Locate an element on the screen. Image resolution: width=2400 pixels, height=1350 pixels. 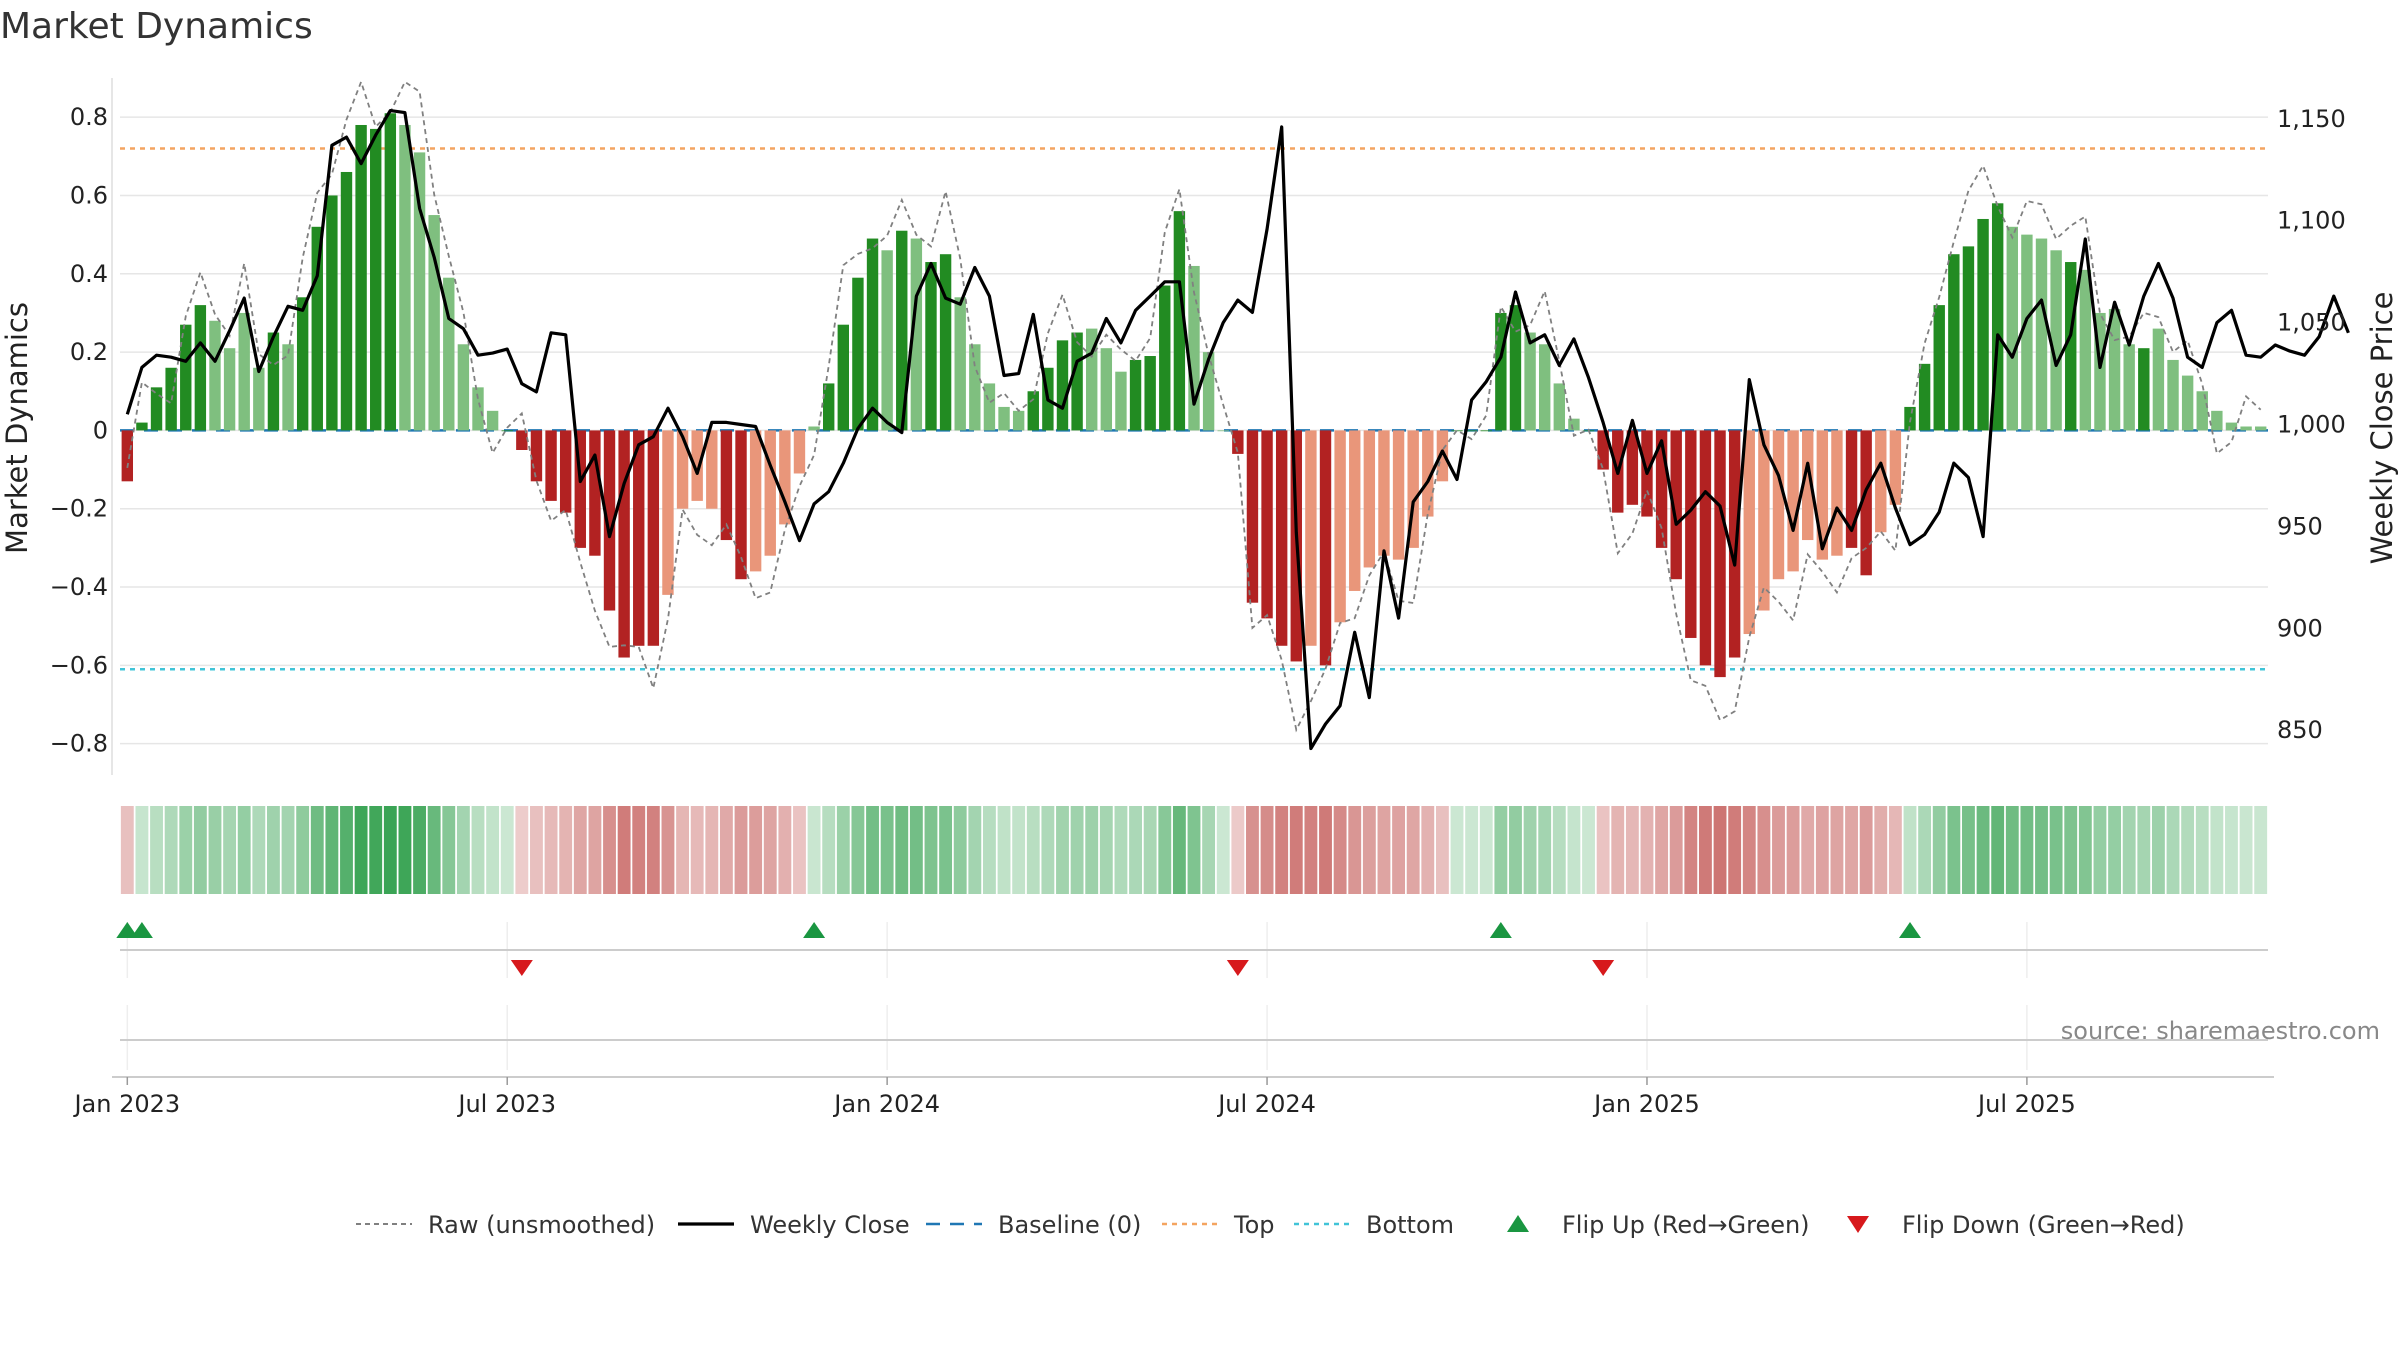
left-tick-label: 0.8 is located at coordinates (89, 117).